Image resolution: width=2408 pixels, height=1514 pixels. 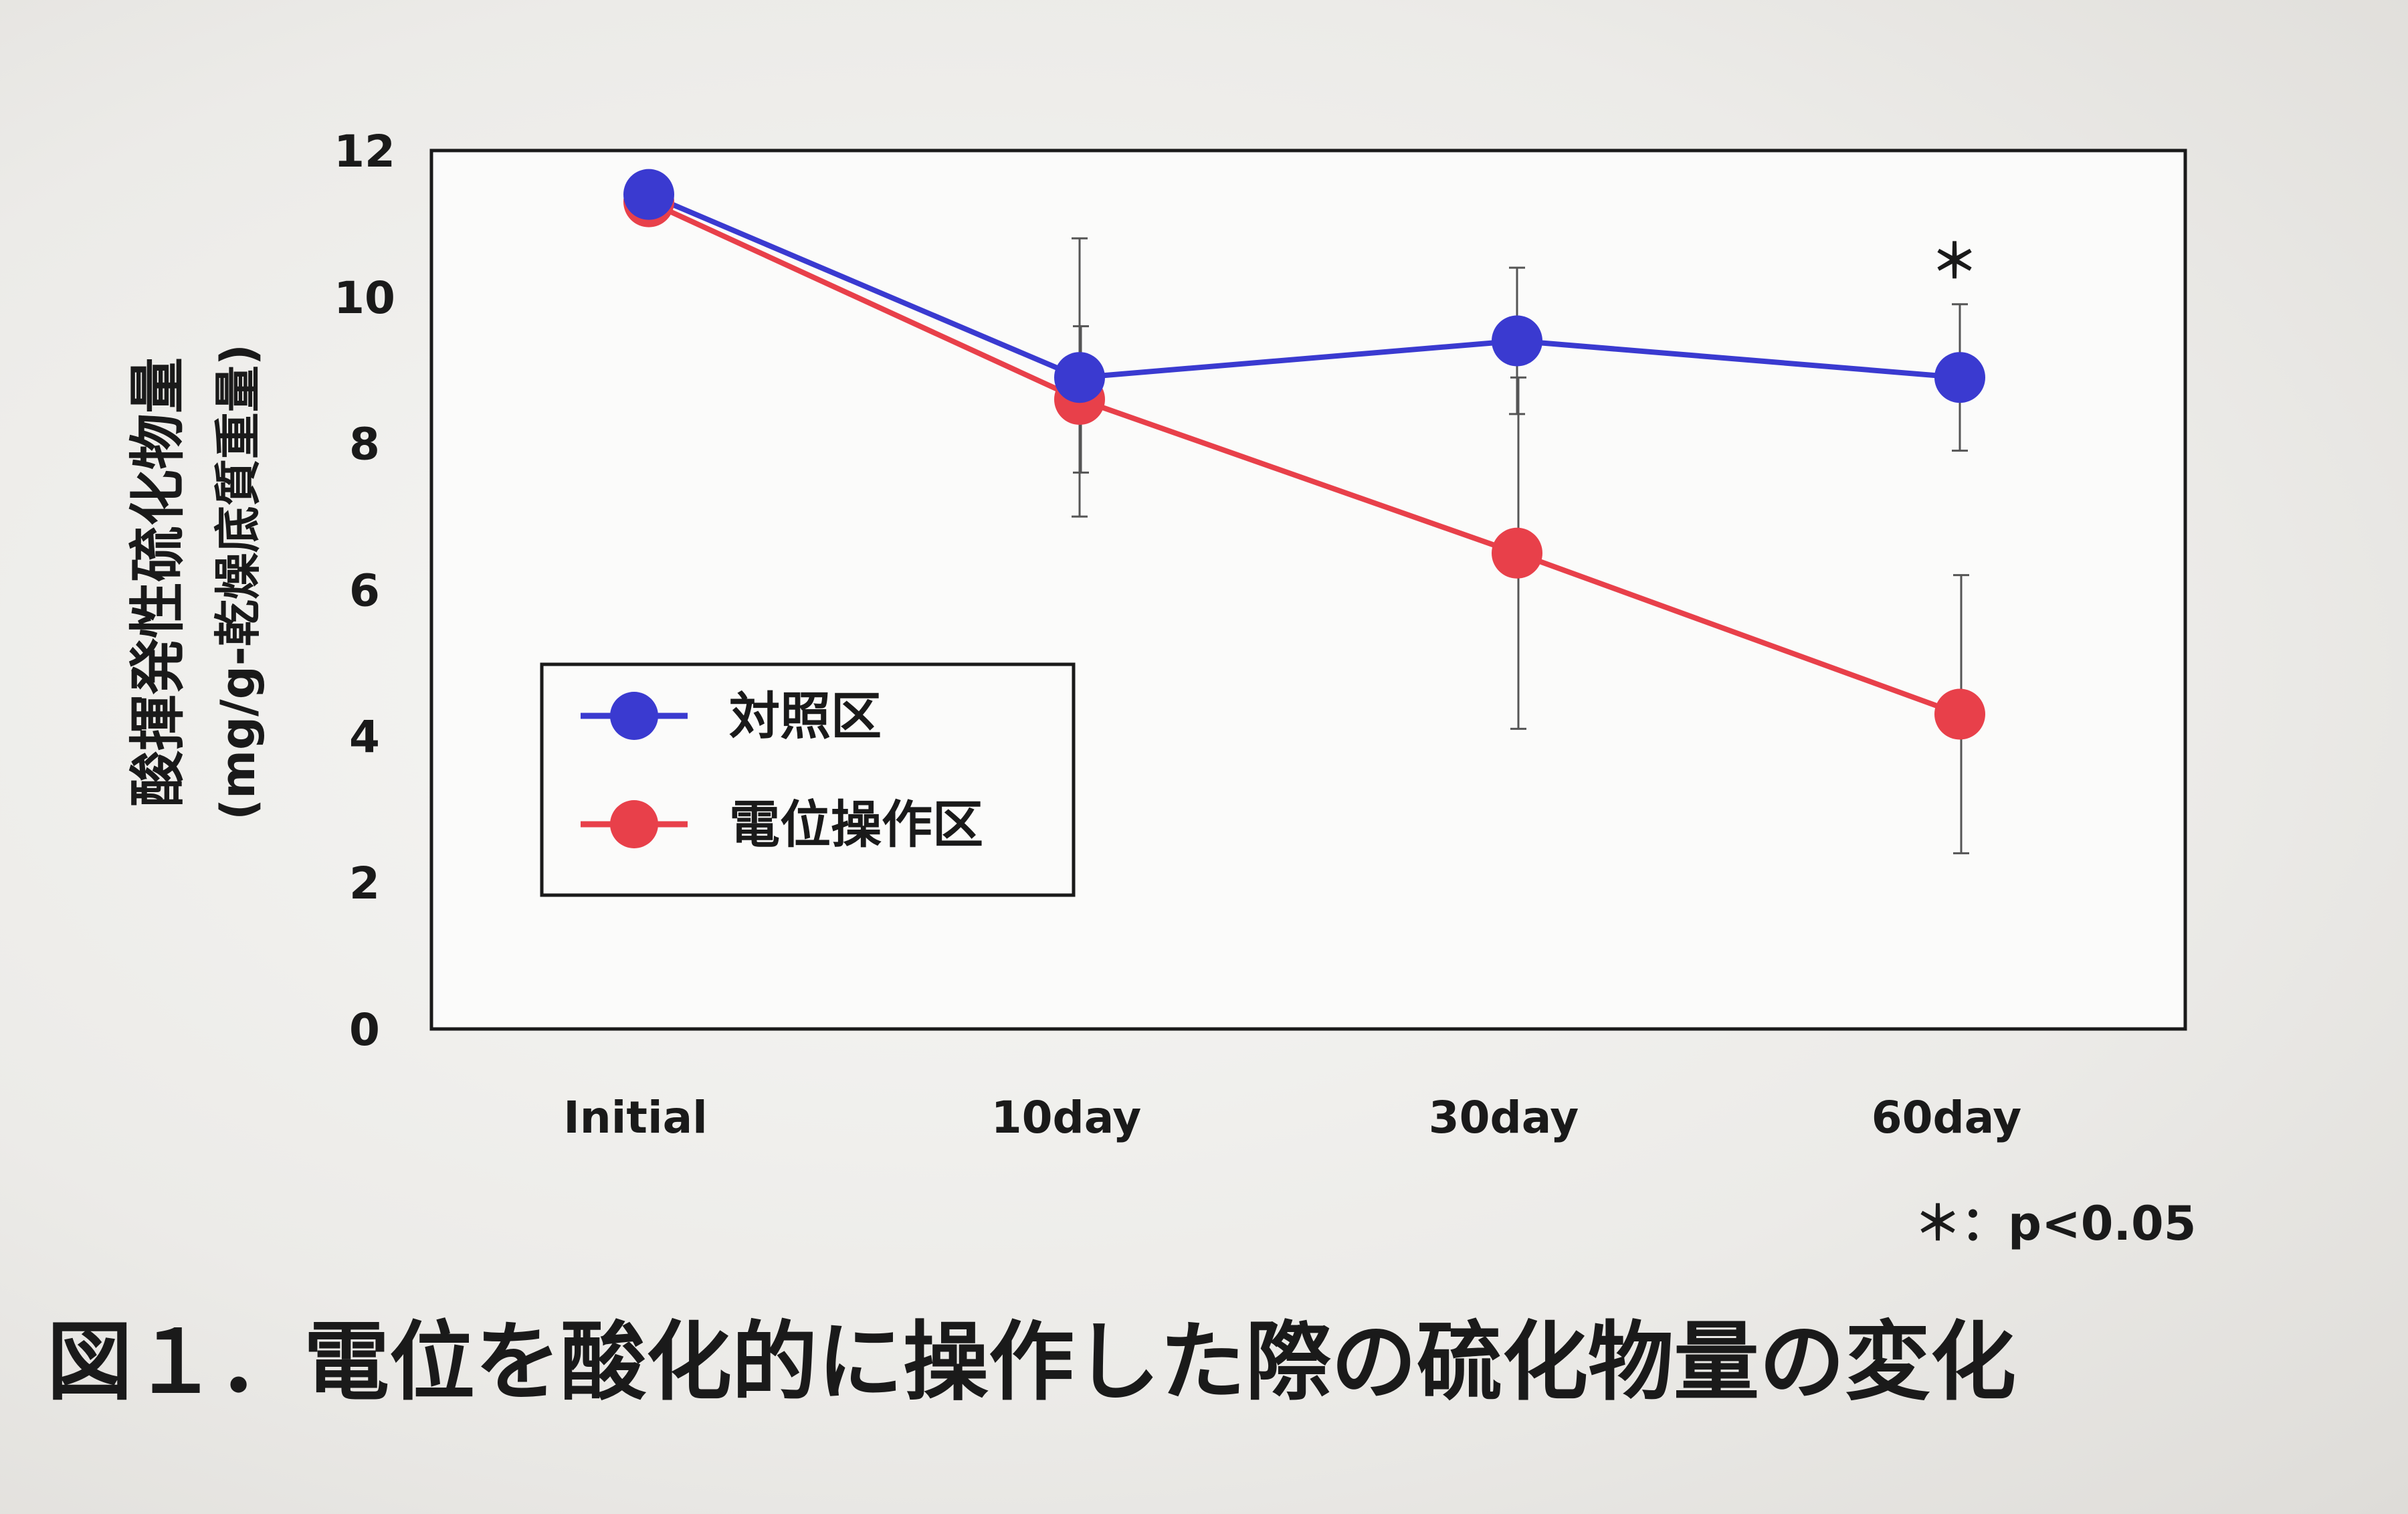 I want to click on x-tick-labels: Initial 10day 30day 60day, so click(x=1292, y=1117).